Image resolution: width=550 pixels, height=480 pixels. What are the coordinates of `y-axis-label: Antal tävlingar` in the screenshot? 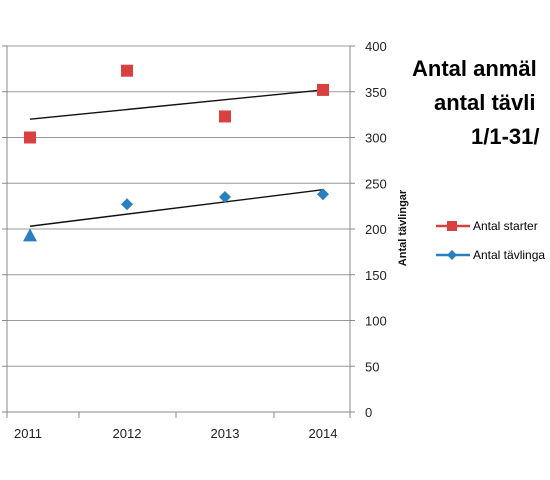 It's located at (403, 227).